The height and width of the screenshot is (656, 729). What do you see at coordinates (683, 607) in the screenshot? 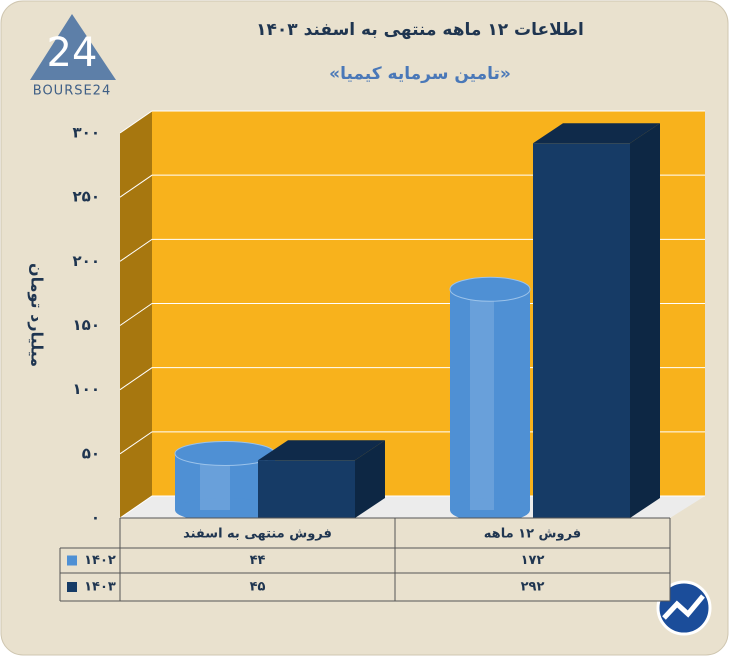
I see `corner-icon-arrow` at bounding box center [683, 607].